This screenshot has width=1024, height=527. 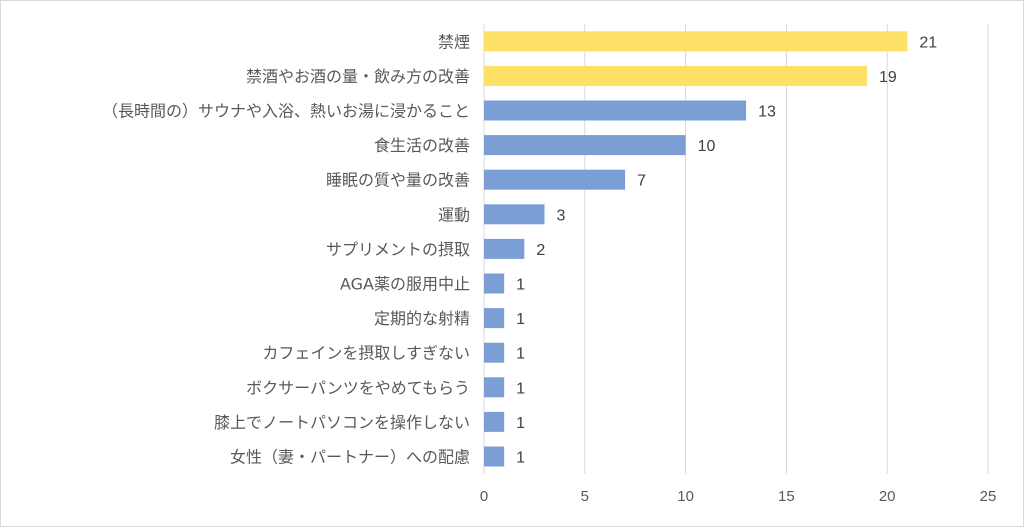 What do you see at coordinates (358, 387) in the screenshot?
I see `category-label: ボクサーパンツをやめてもらう` at bounding box center [358, 387].